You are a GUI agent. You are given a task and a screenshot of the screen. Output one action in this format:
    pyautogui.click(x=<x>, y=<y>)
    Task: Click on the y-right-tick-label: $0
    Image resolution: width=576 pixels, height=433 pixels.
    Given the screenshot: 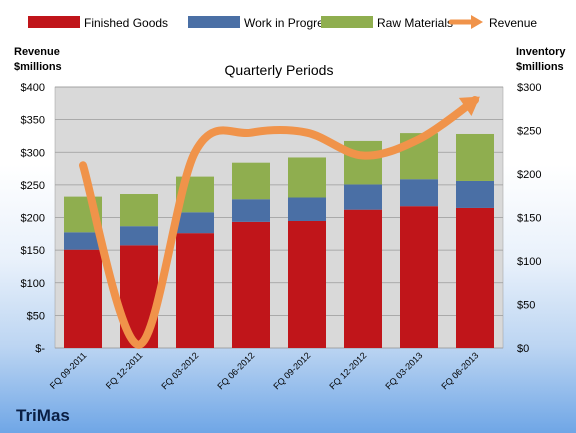 What is the action you would take?
    pyautogui.click(x=523, y=349)
    